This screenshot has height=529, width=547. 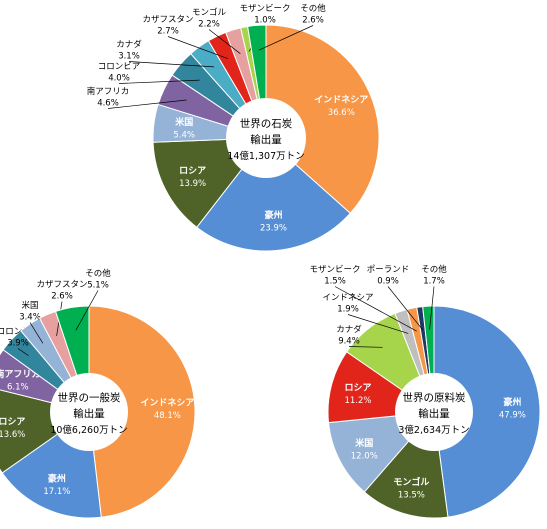 What do you see at coordinates (335, 282) in the screenshot?
I see `slice-value-label: 1.5%` at bounding box center [335, 282].